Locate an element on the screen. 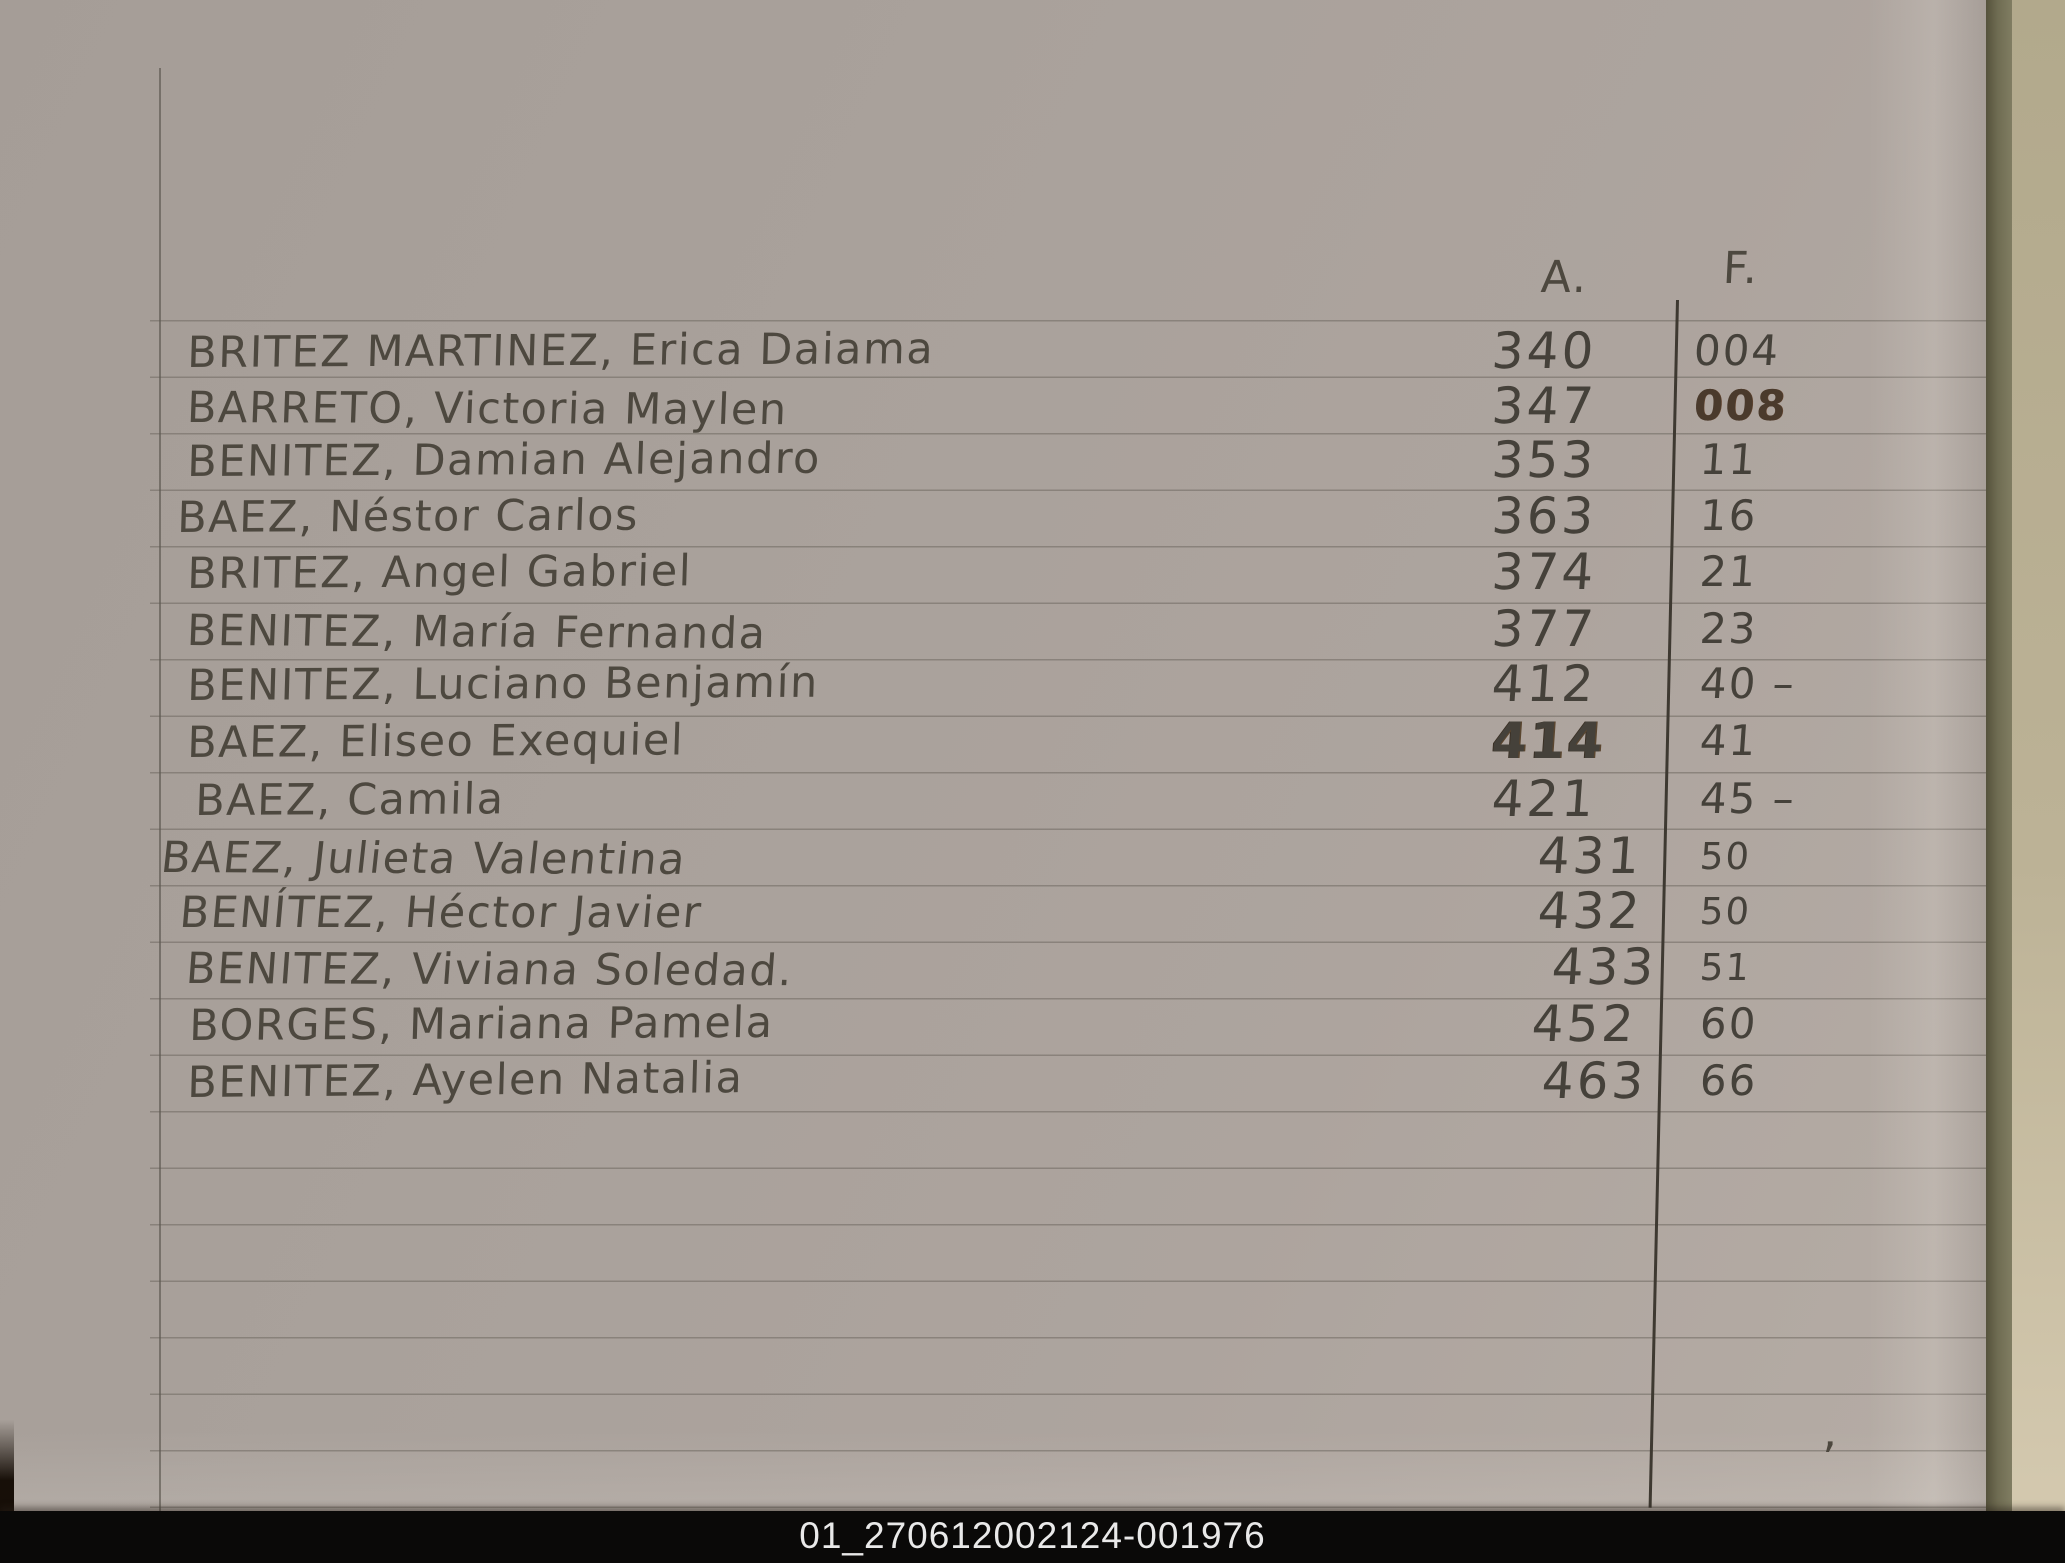 The image size is (2065, 1563). entry-name: BENITEZ, María Fernanda is located at coordinates (476, 633).